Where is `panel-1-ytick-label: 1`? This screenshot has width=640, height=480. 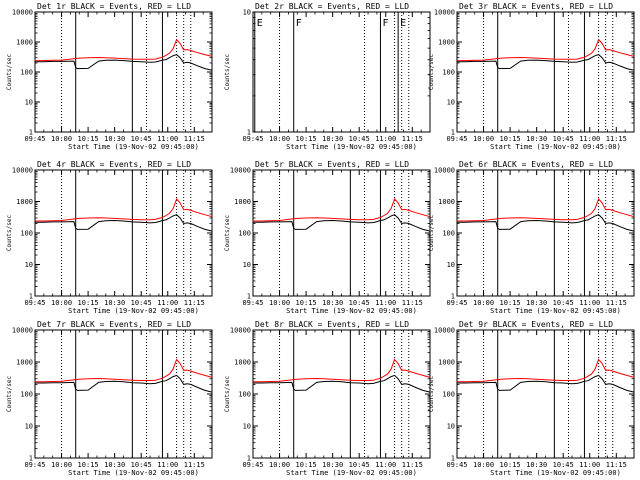
panel-1-ytick-label: 1 is located at coordinates (31, 133).